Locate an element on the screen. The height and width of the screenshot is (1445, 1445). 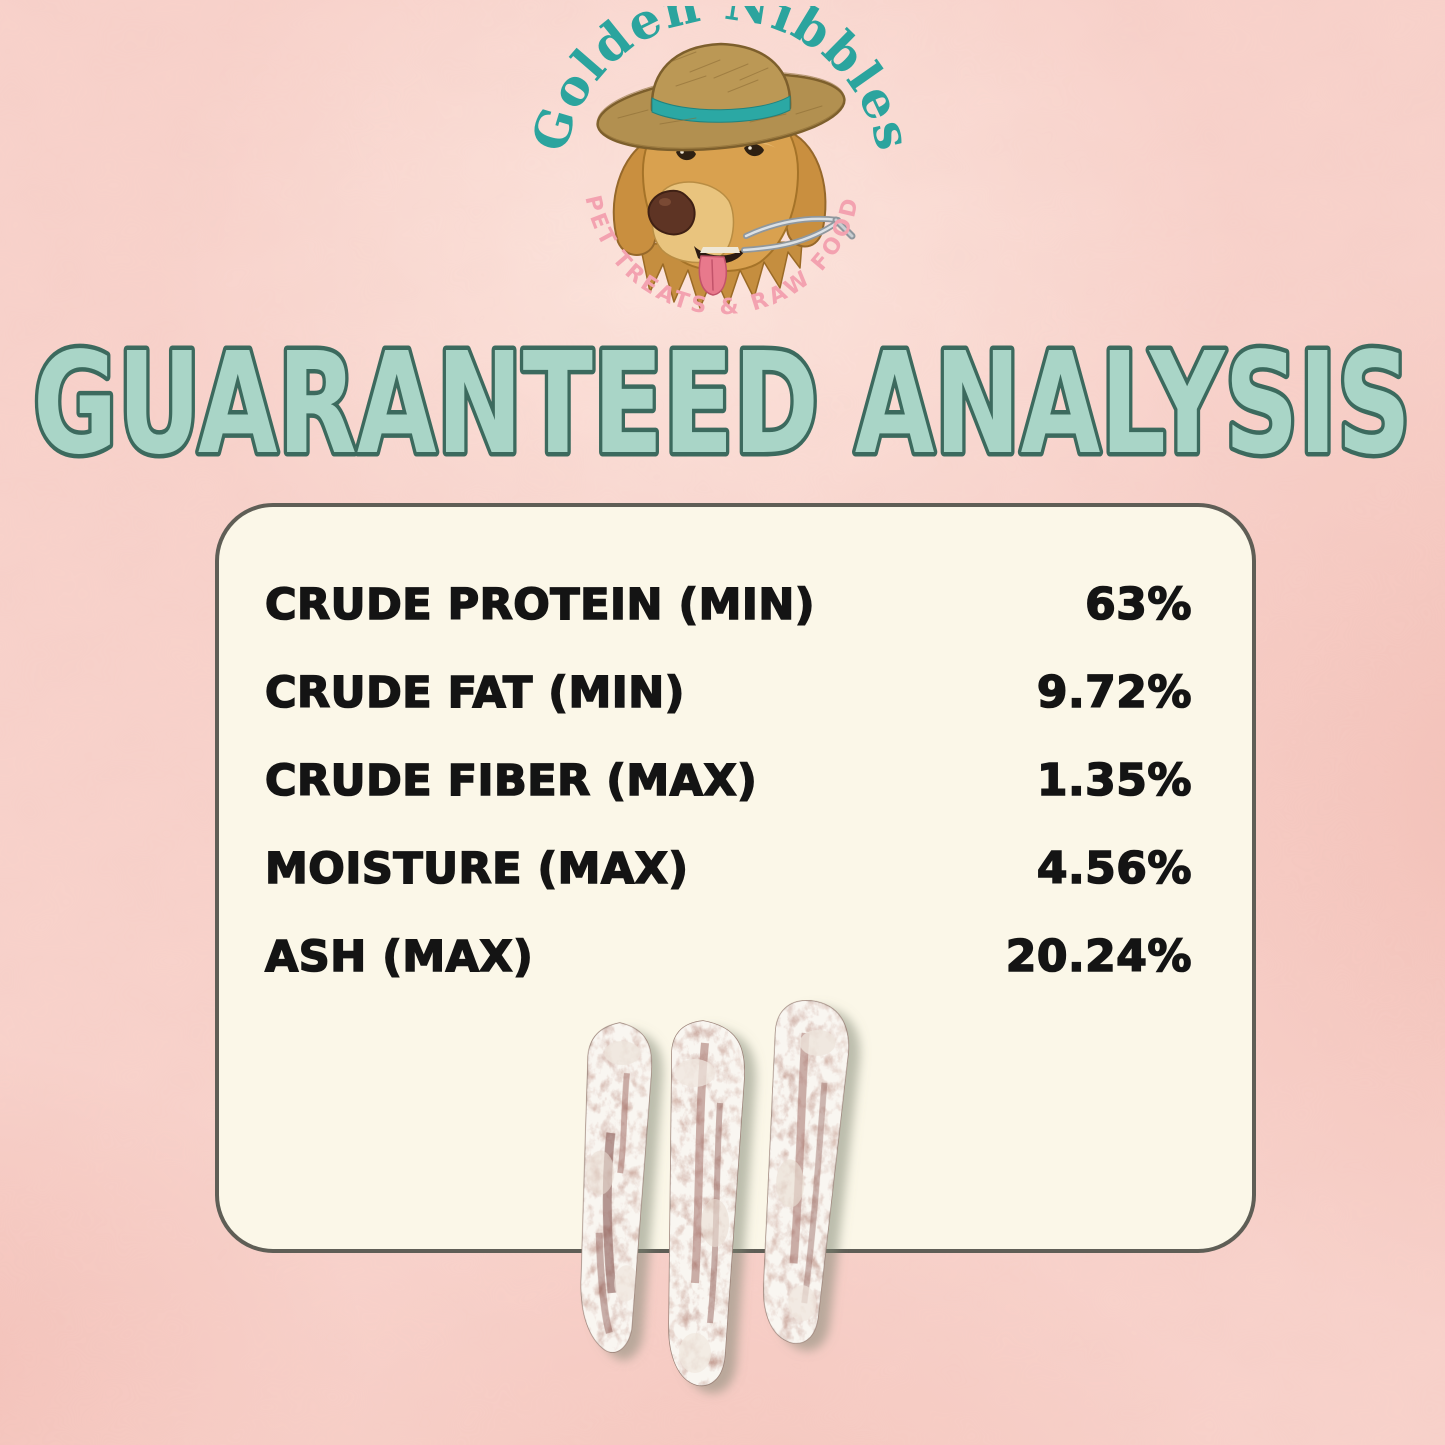
page-title: GUARANTEED ANALYSIS is located at coordinates (722, 405).